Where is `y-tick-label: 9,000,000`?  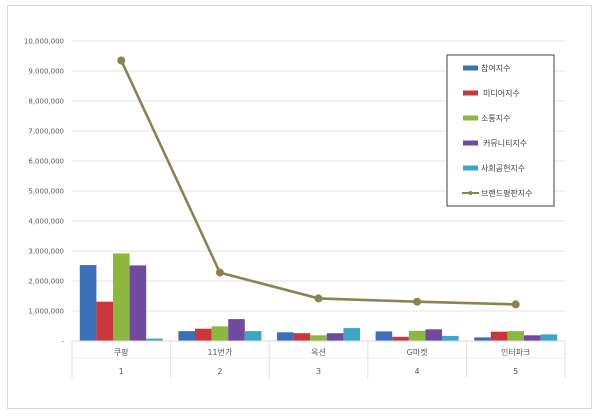
y-tick-label: 9,000,000 is located at coordinates (46, 72).